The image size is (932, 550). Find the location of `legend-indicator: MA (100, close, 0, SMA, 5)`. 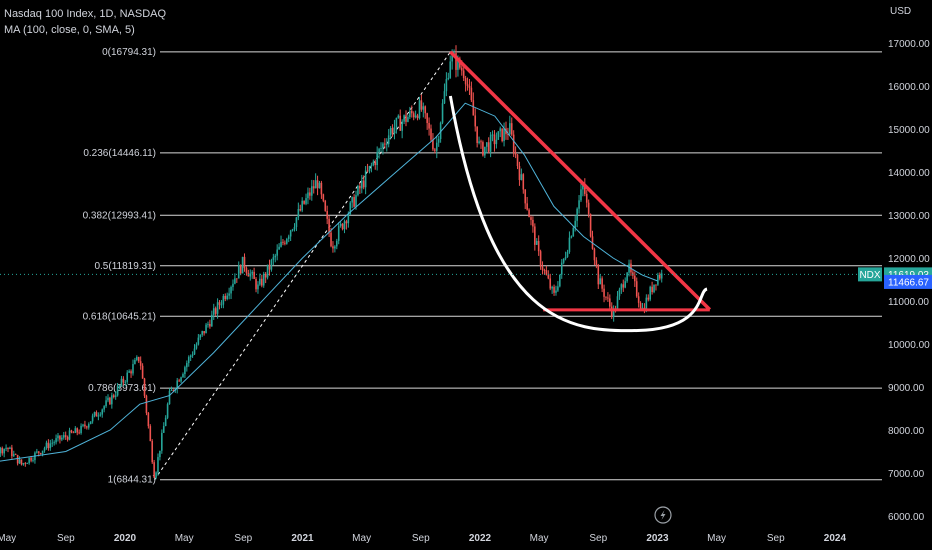

legend-indicator: MA (100, close, 0, SMA, 5) is located at coordinates (69, 30).